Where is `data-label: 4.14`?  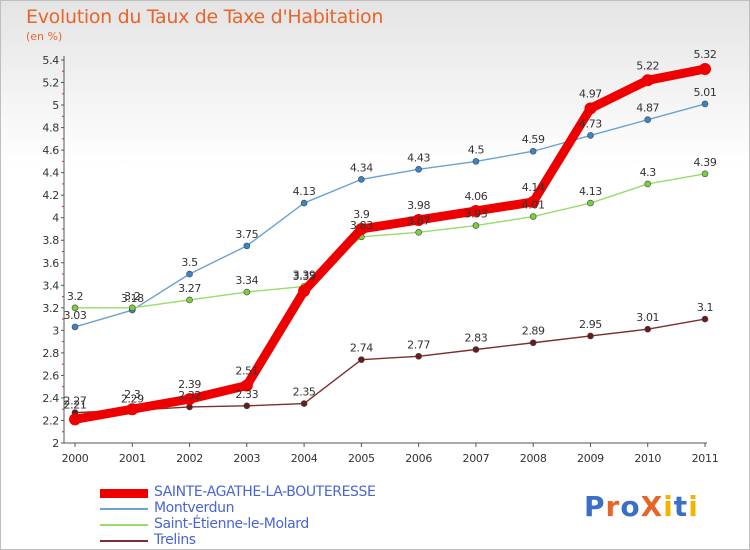 data-label: 4.14 is located at coordinates (533, 187).